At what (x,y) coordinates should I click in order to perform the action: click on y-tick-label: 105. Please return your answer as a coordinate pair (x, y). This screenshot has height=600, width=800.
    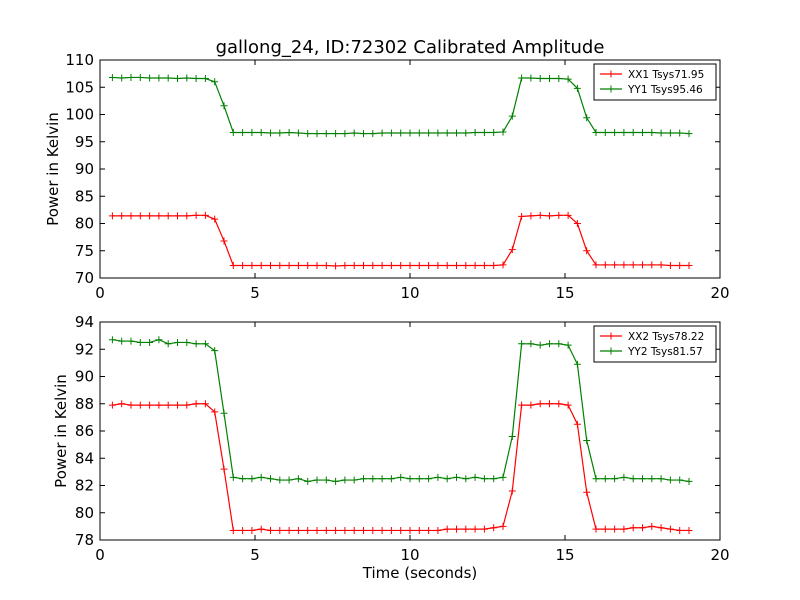
    Looking at the image, I should click on (79, 87).